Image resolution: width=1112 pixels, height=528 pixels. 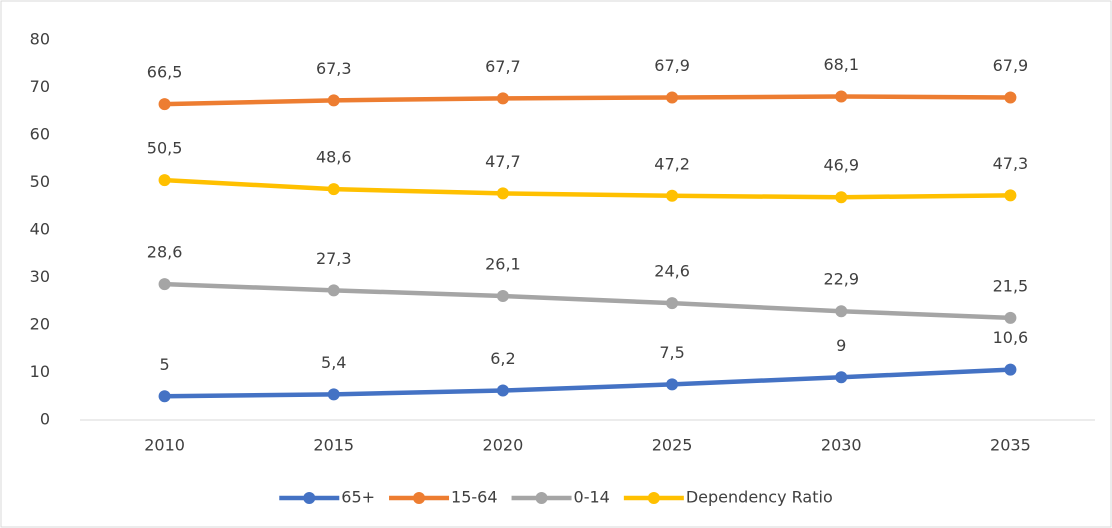 I want to click on legend-label: 15-64, so click(x=474, y=497).